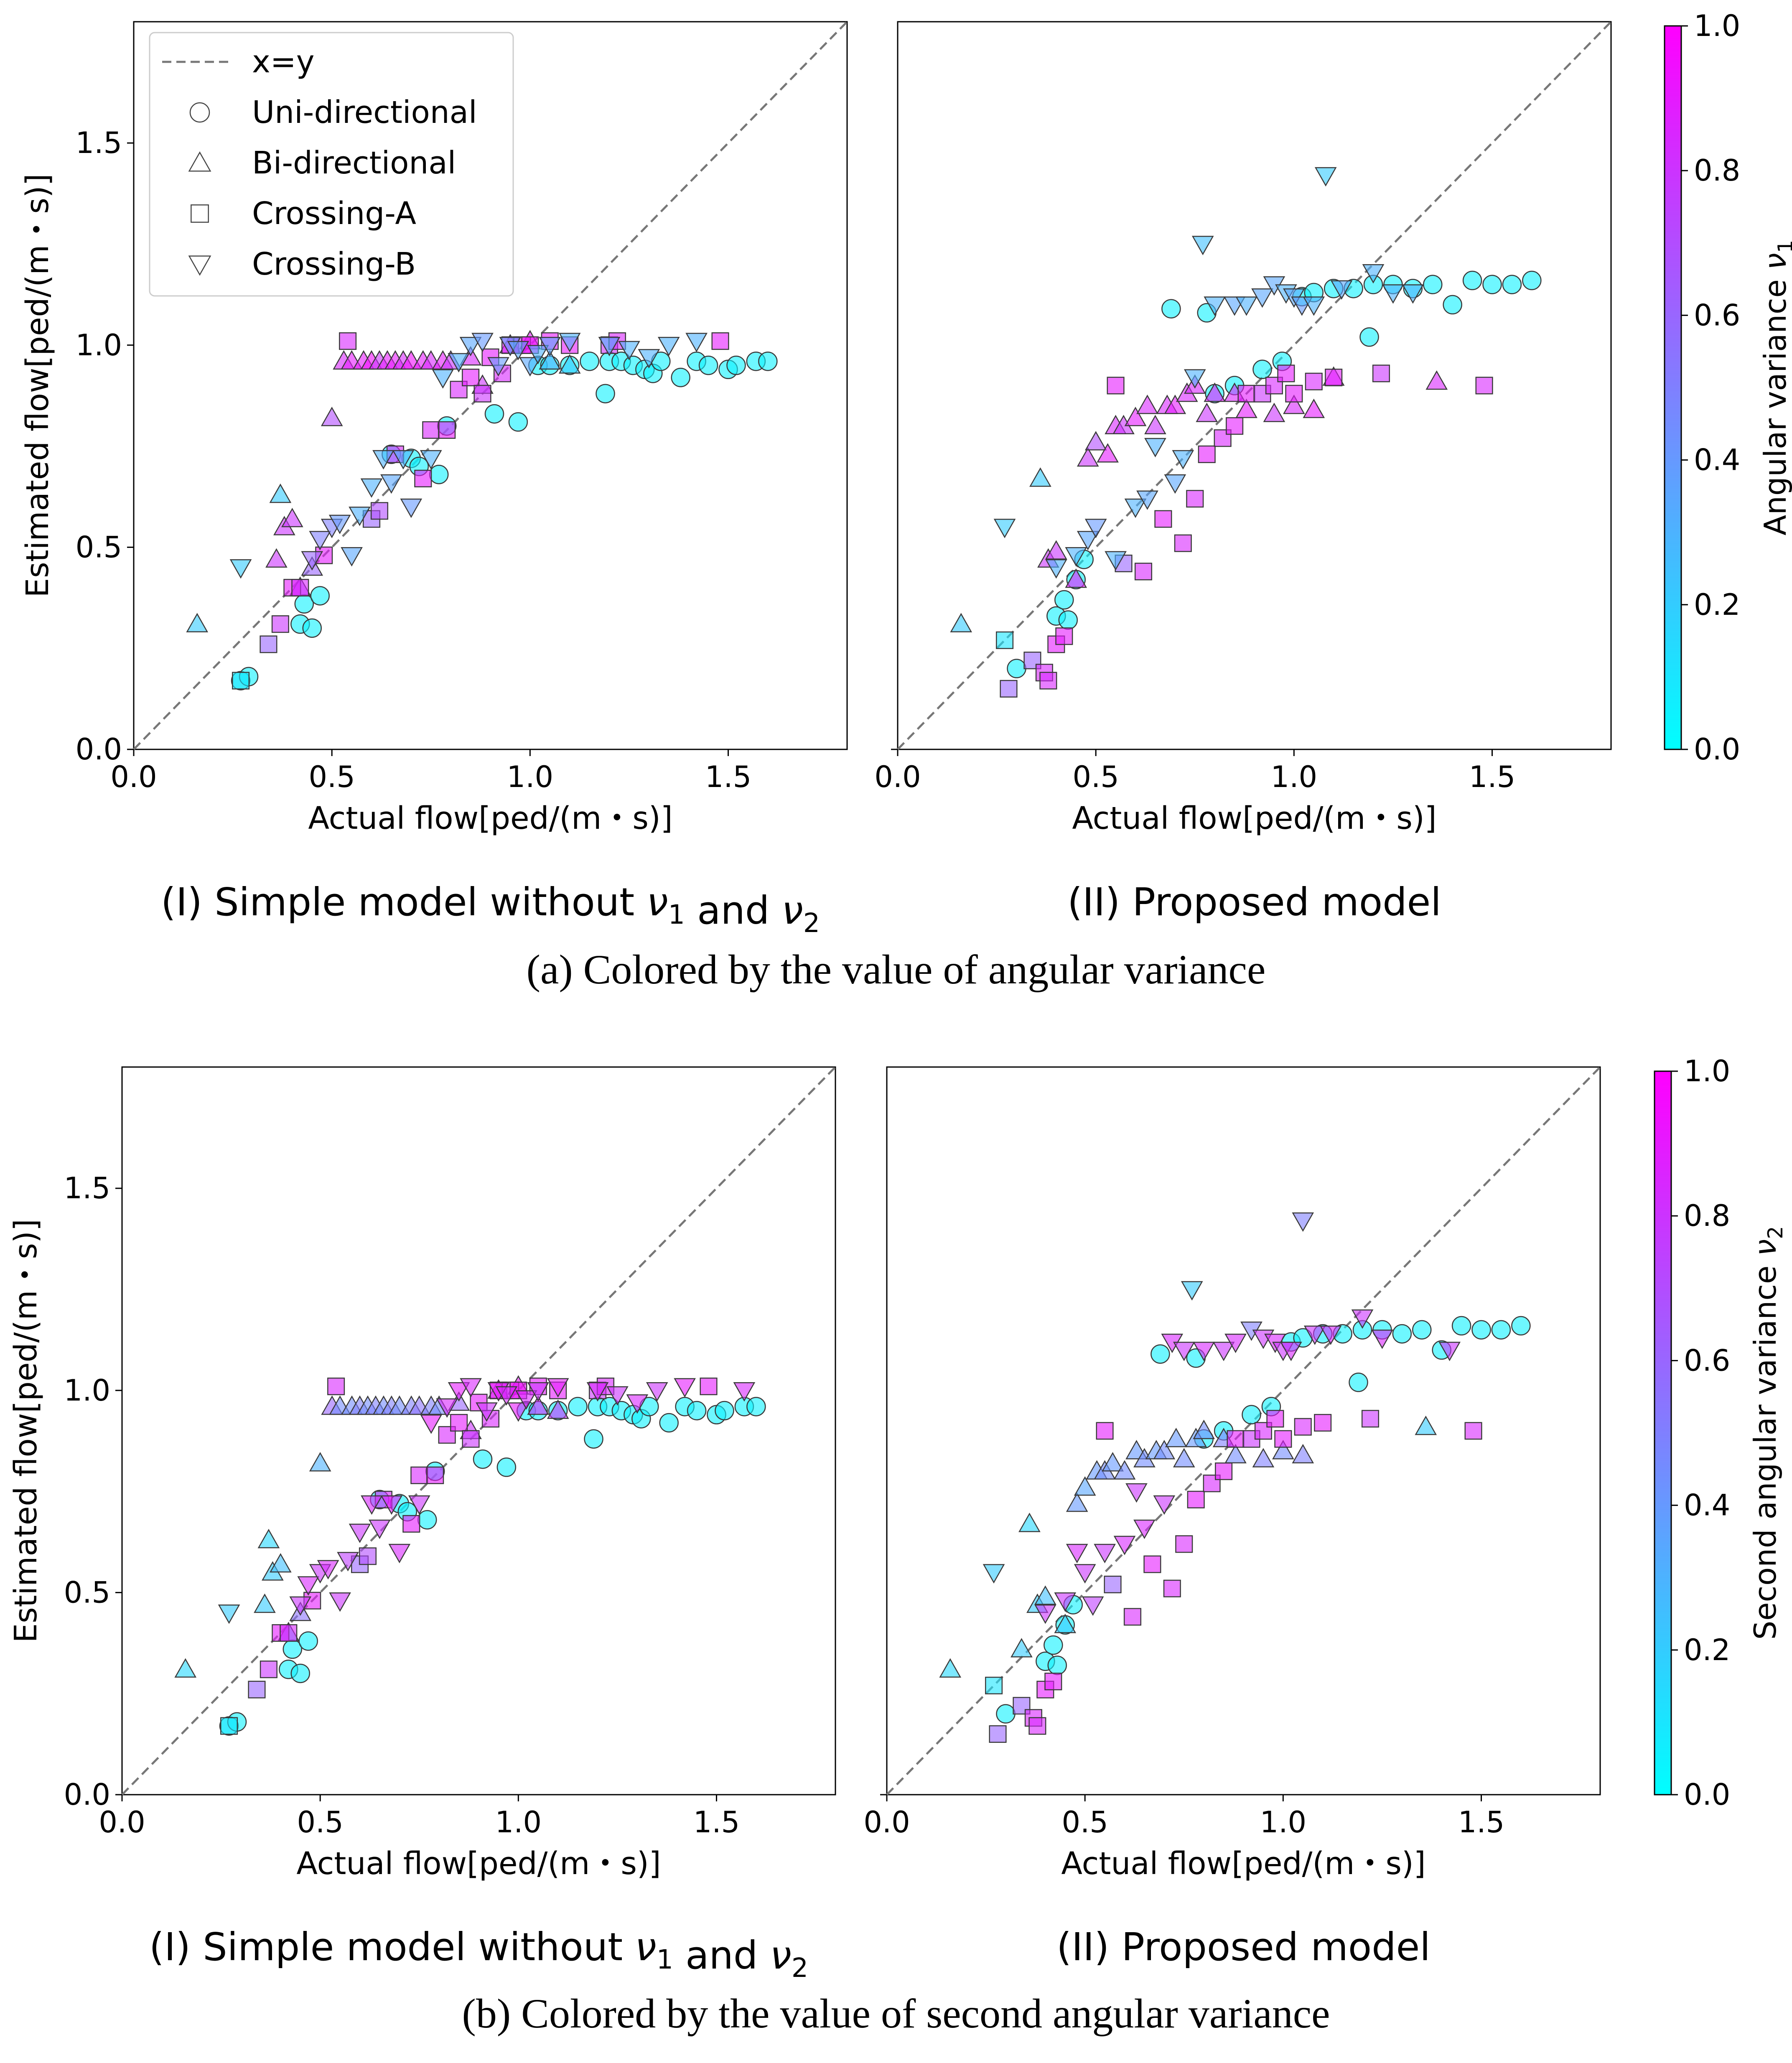 The image size is (1792, 2063). Describe the element at coordinates (87, 1188) in the screenshot. I see `y-tick-label: 1.5` at that location.